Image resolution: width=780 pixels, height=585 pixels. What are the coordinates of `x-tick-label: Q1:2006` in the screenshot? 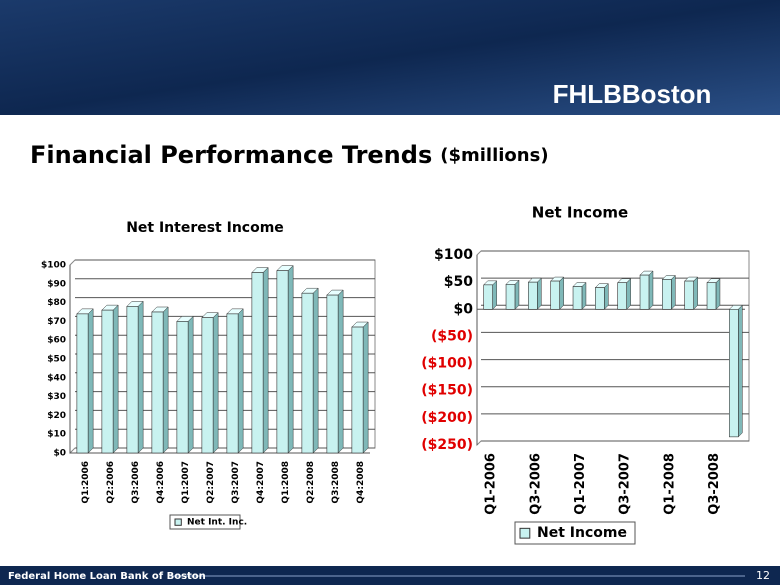 It's located at (86, 482).